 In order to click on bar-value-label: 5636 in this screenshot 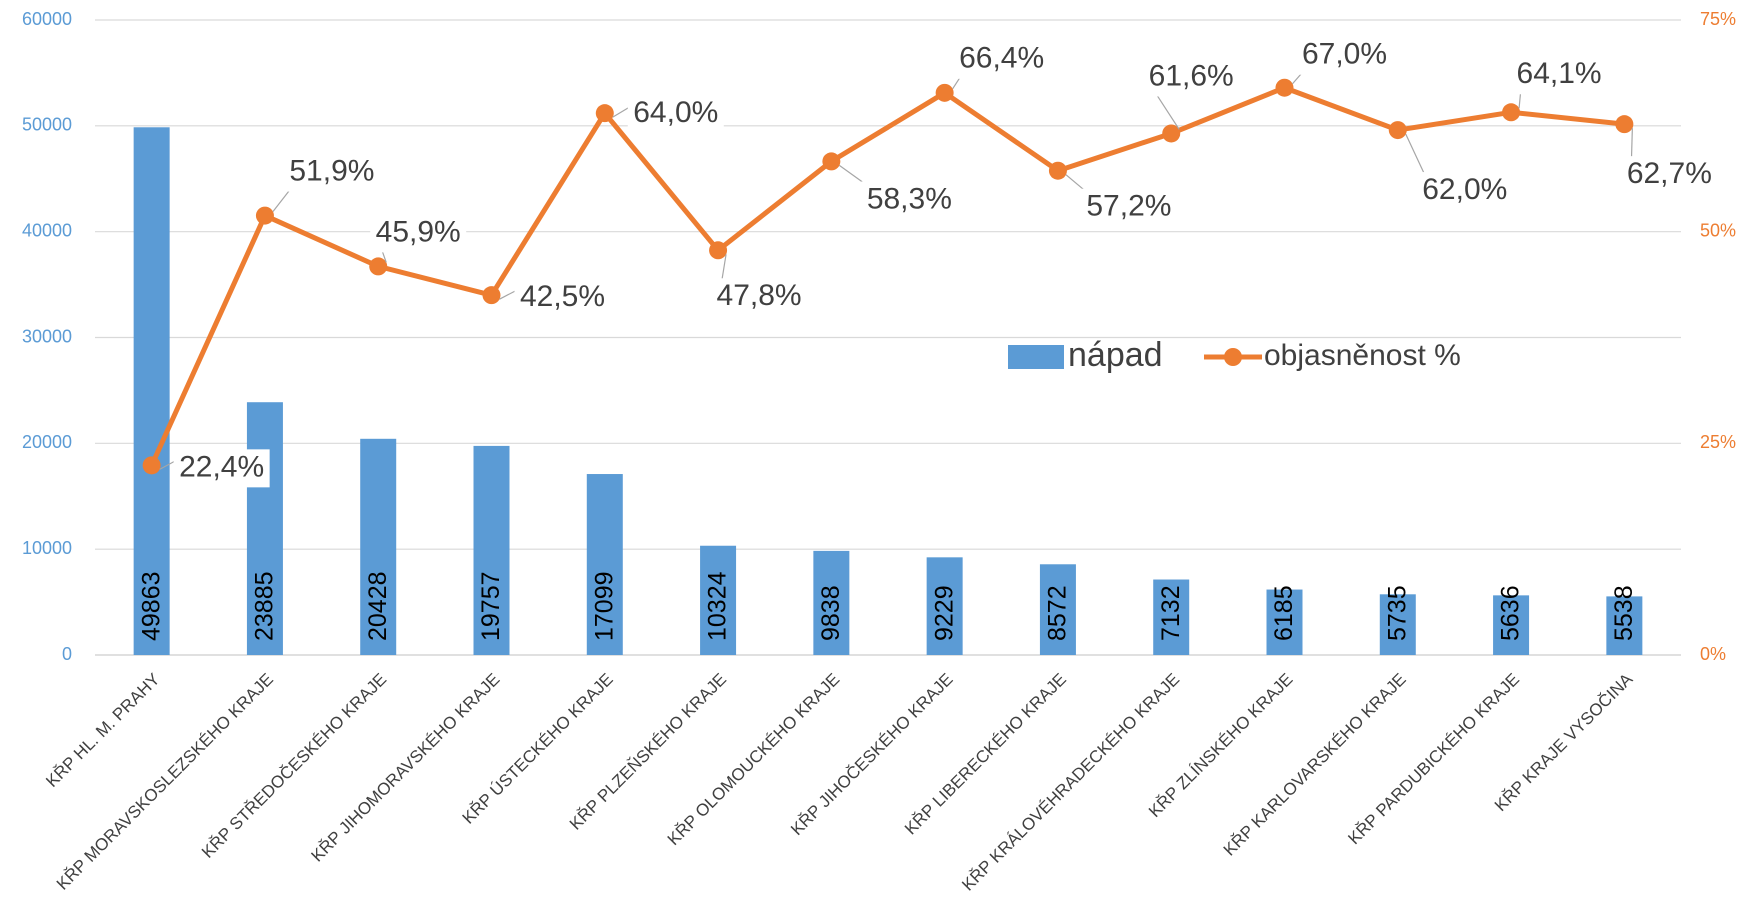, I will do `click(1511, 613)`.